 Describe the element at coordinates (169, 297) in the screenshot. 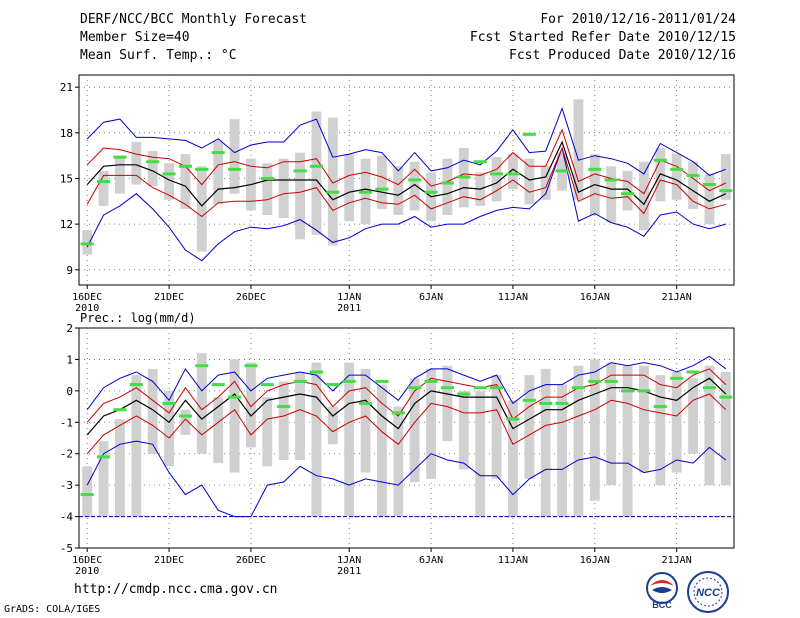

I see `temp-x-tick-label: 21DEC` at that location.